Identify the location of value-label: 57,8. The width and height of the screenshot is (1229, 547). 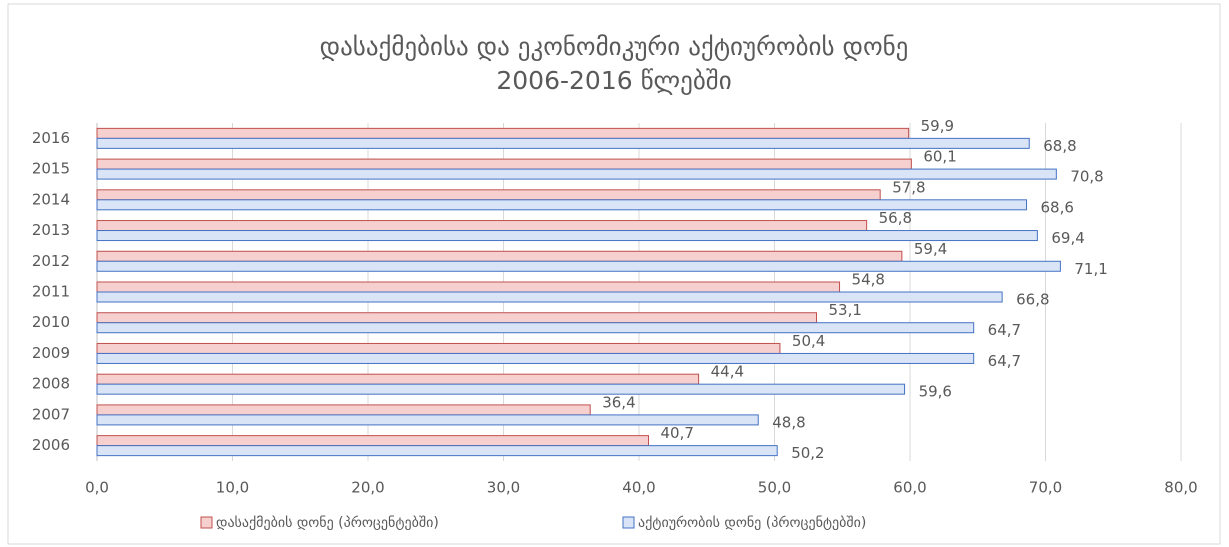
(908, 187).